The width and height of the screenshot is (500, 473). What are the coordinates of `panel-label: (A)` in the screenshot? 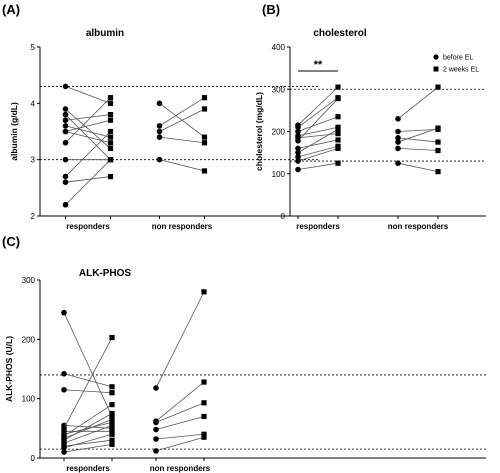 It's located at (11, 9).